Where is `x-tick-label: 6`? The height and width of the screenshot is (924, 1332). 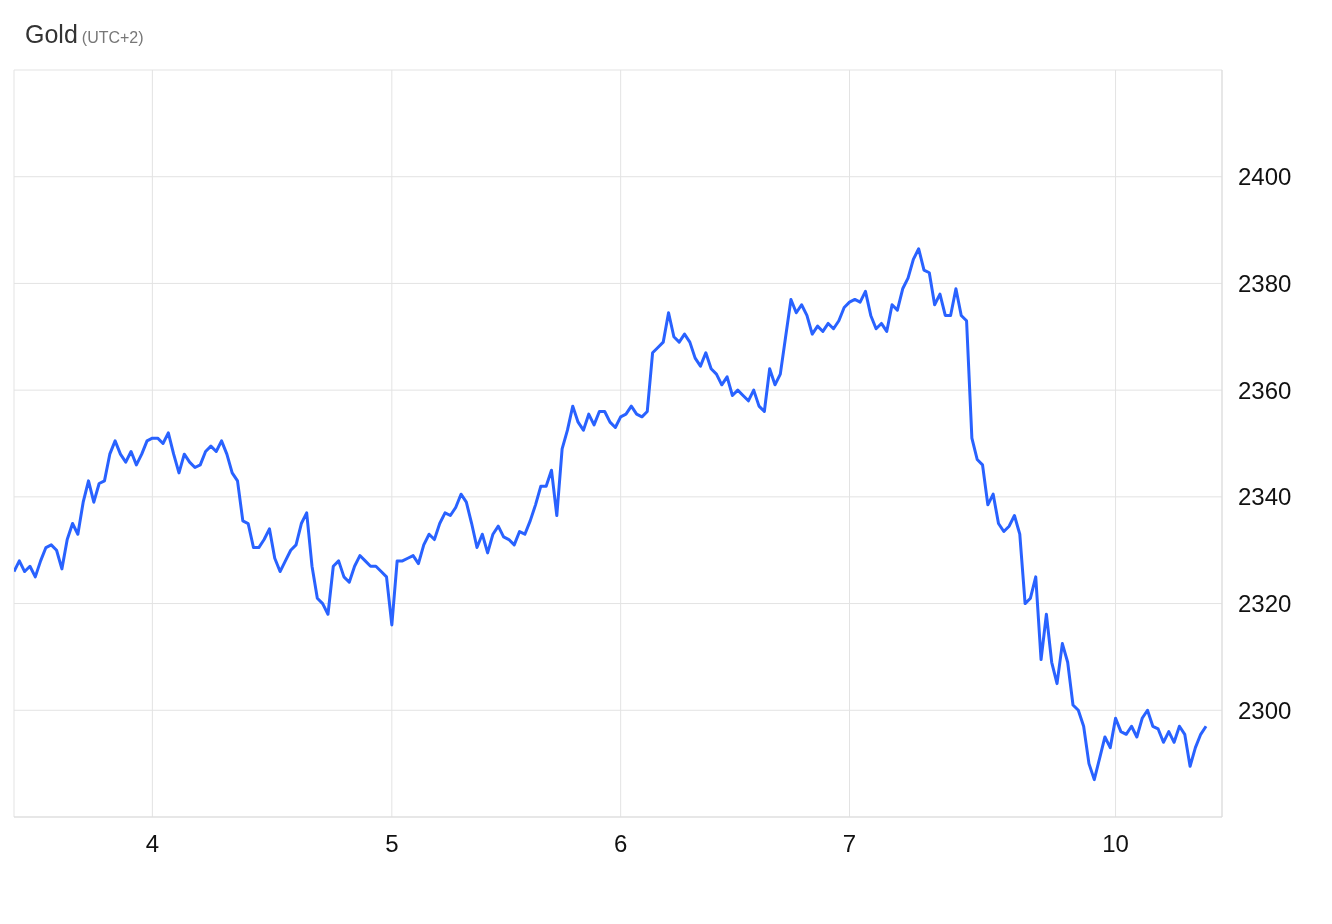
x-tick-label: 6 is located at coordinates (620, 844).